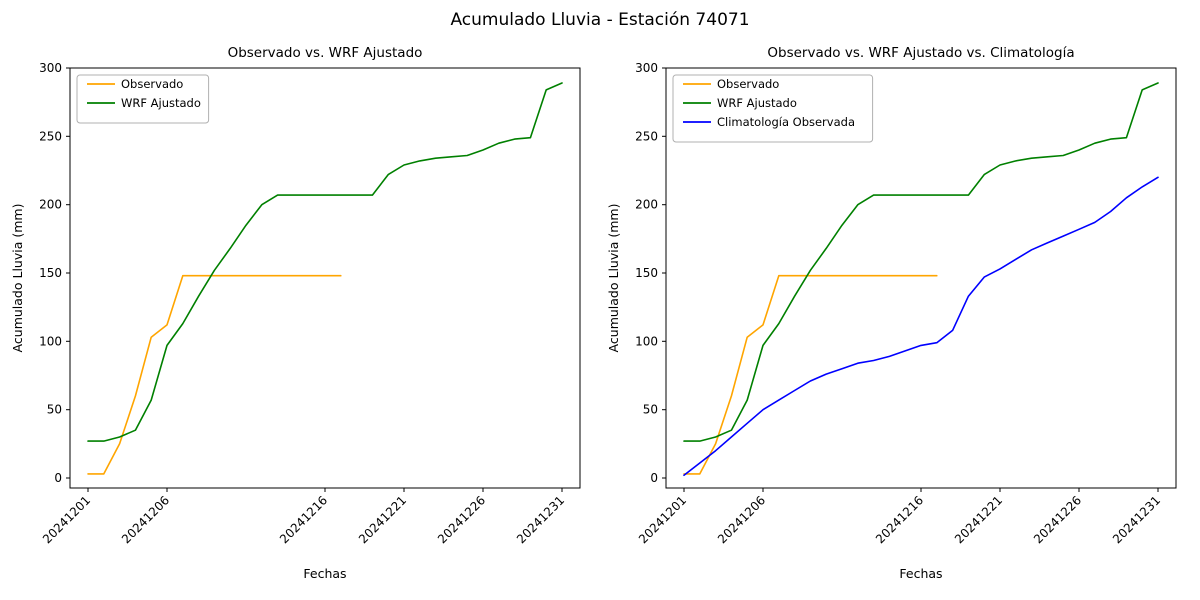 The height and width of the screenshot is (600, 1200). Describe the element at coordinates (325, 53) in the screenshot. I see `subplot-title: Observado vs. WRF Ajustado` at that location.